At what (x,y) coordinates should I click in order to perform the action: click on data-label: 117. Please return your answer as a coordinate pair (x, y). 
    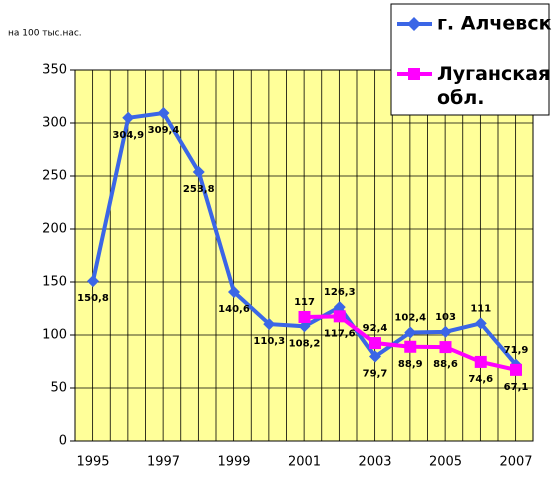
    Looking at the image, I should click on (304, 302).